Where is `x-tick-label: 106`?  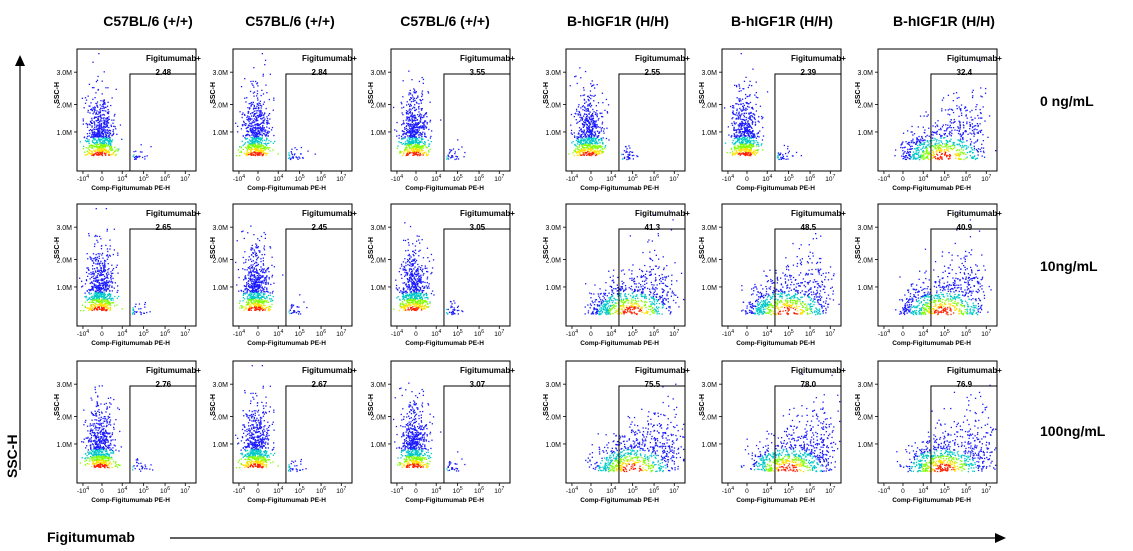
x-tick-label: 106 is located at coordinates (654, 178).